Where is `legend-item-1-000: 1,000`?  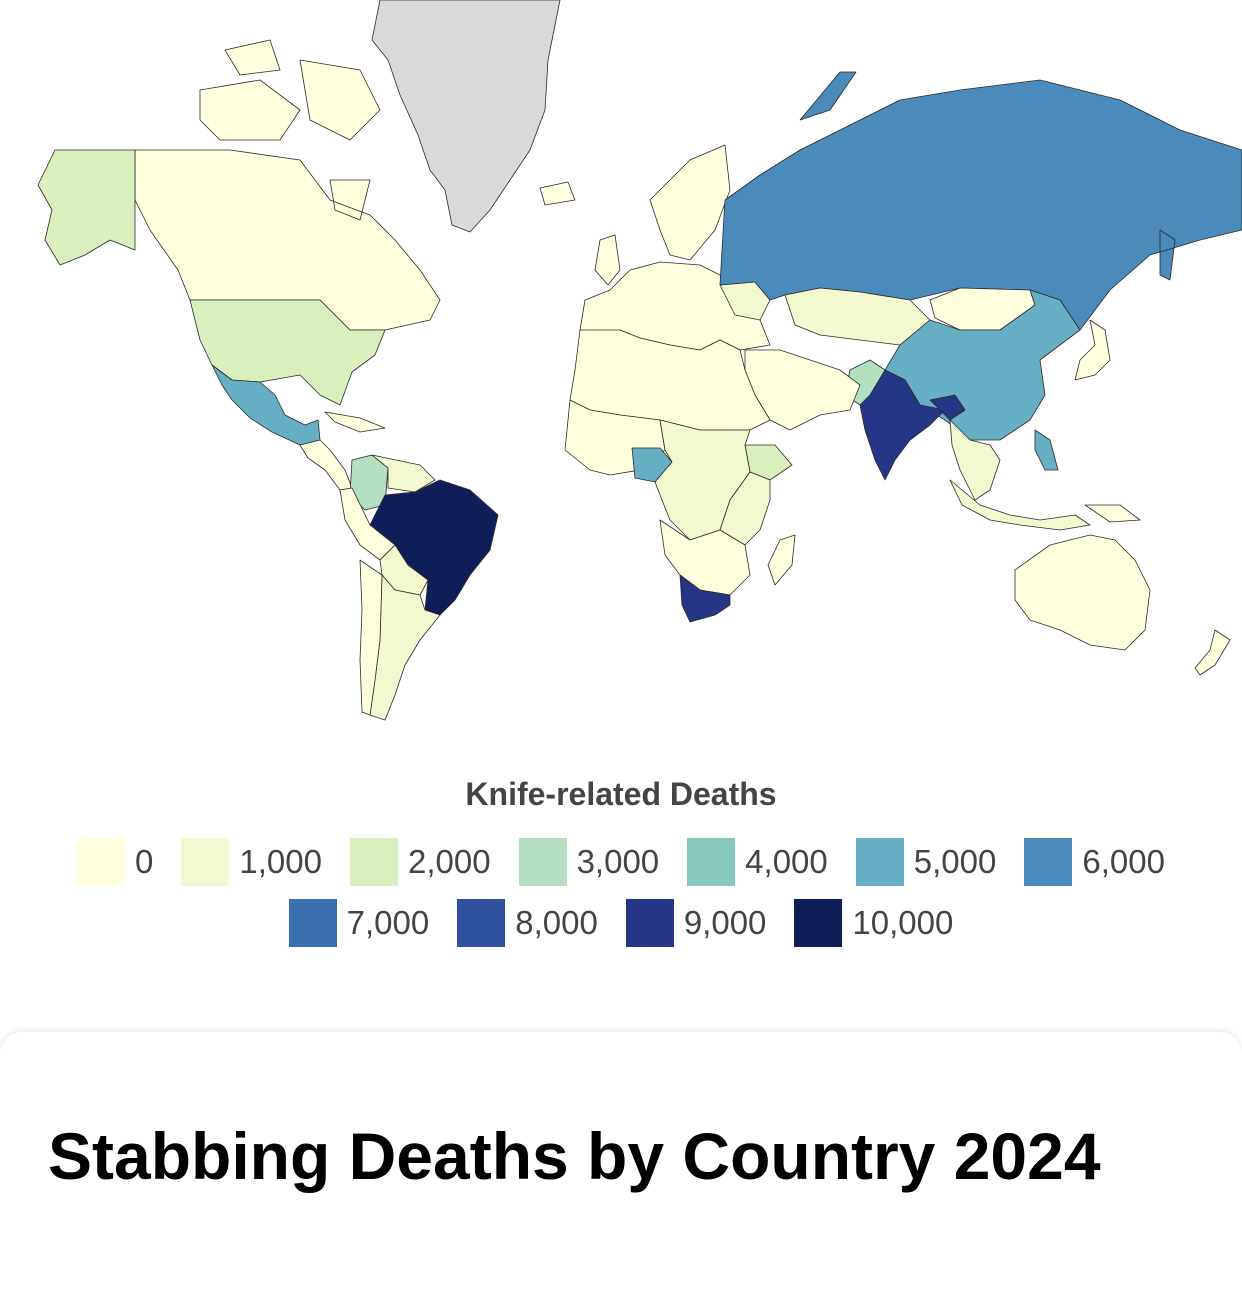 legend-item-1-000: 1,000 is located at coordinates (251, 862).